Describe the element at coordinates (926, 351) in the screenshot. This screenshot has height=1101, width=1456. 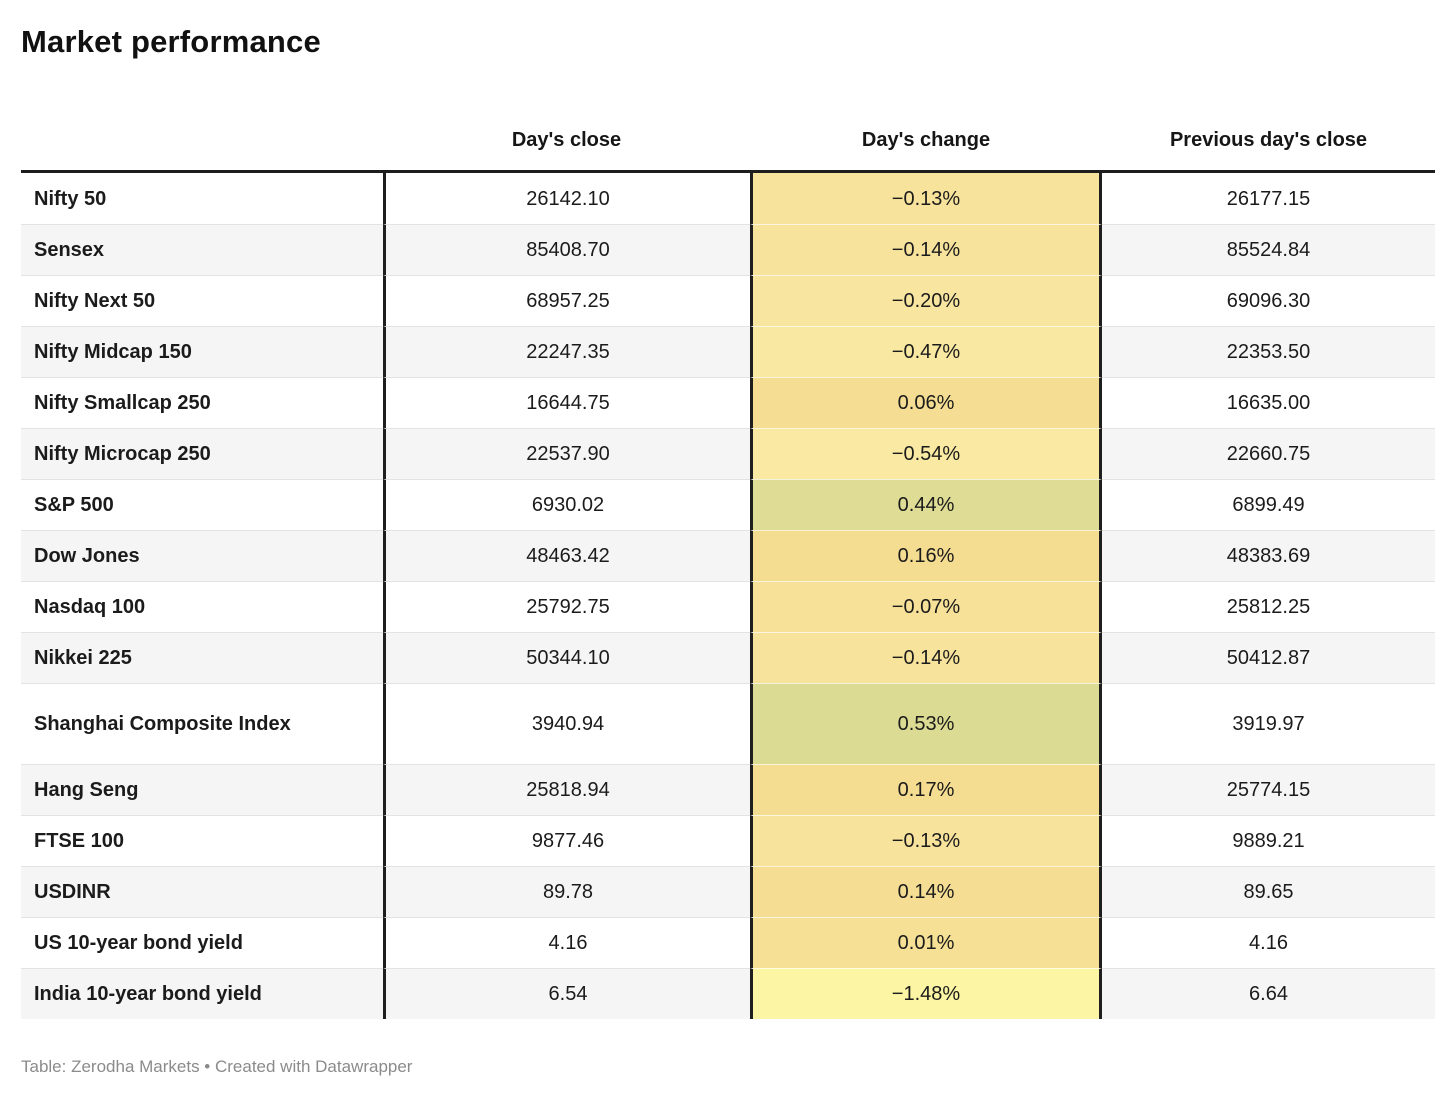
I see `days-change-cell: −0.47%` at that location.